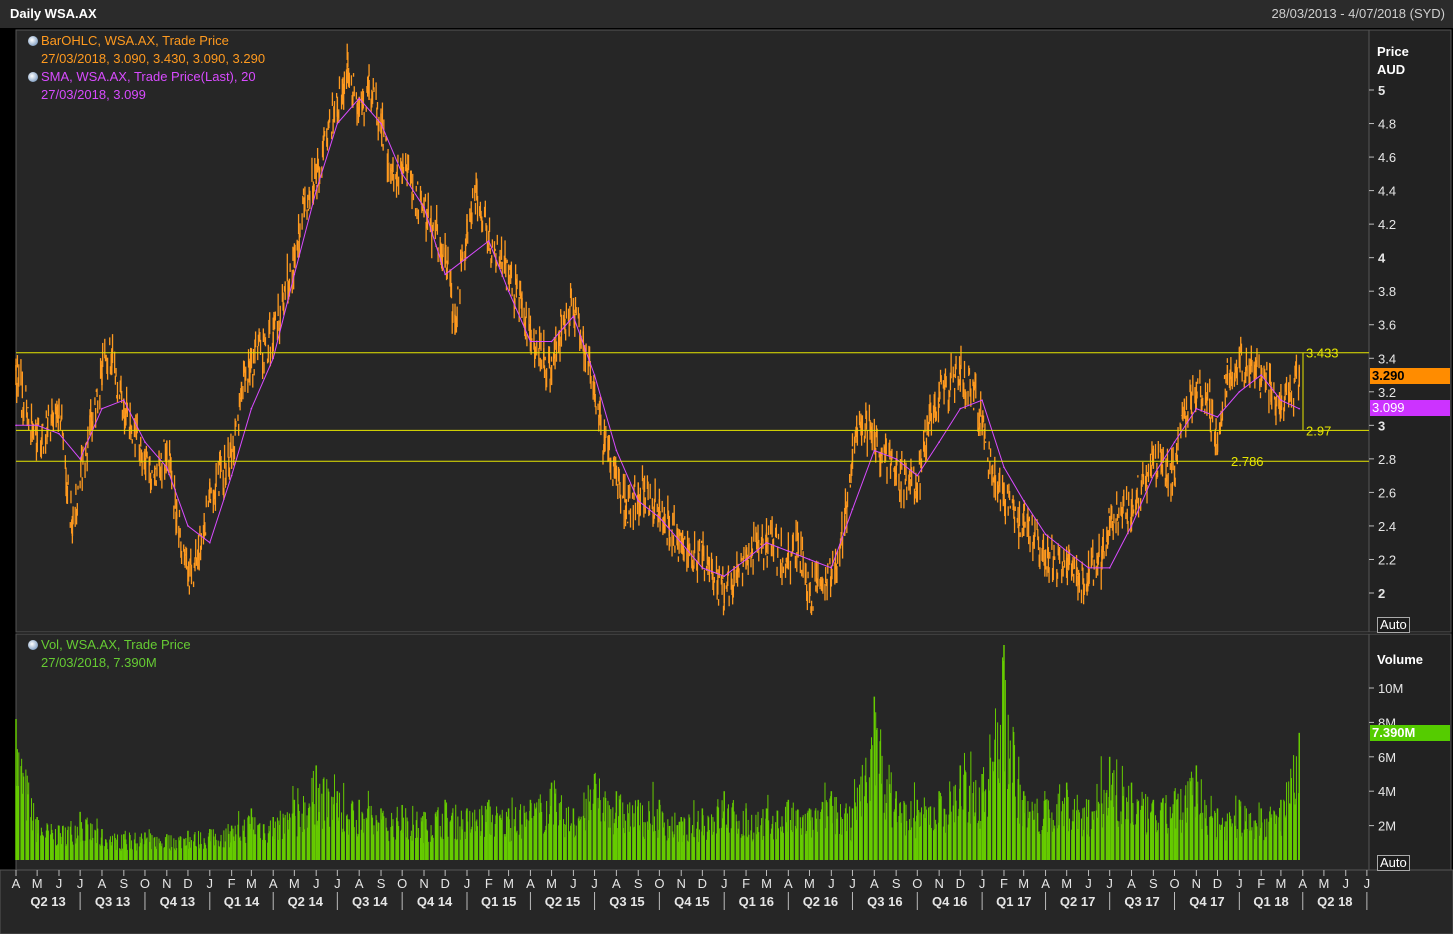  I want to click on price-axis-title-line2: AUD, so click(1391, 69).